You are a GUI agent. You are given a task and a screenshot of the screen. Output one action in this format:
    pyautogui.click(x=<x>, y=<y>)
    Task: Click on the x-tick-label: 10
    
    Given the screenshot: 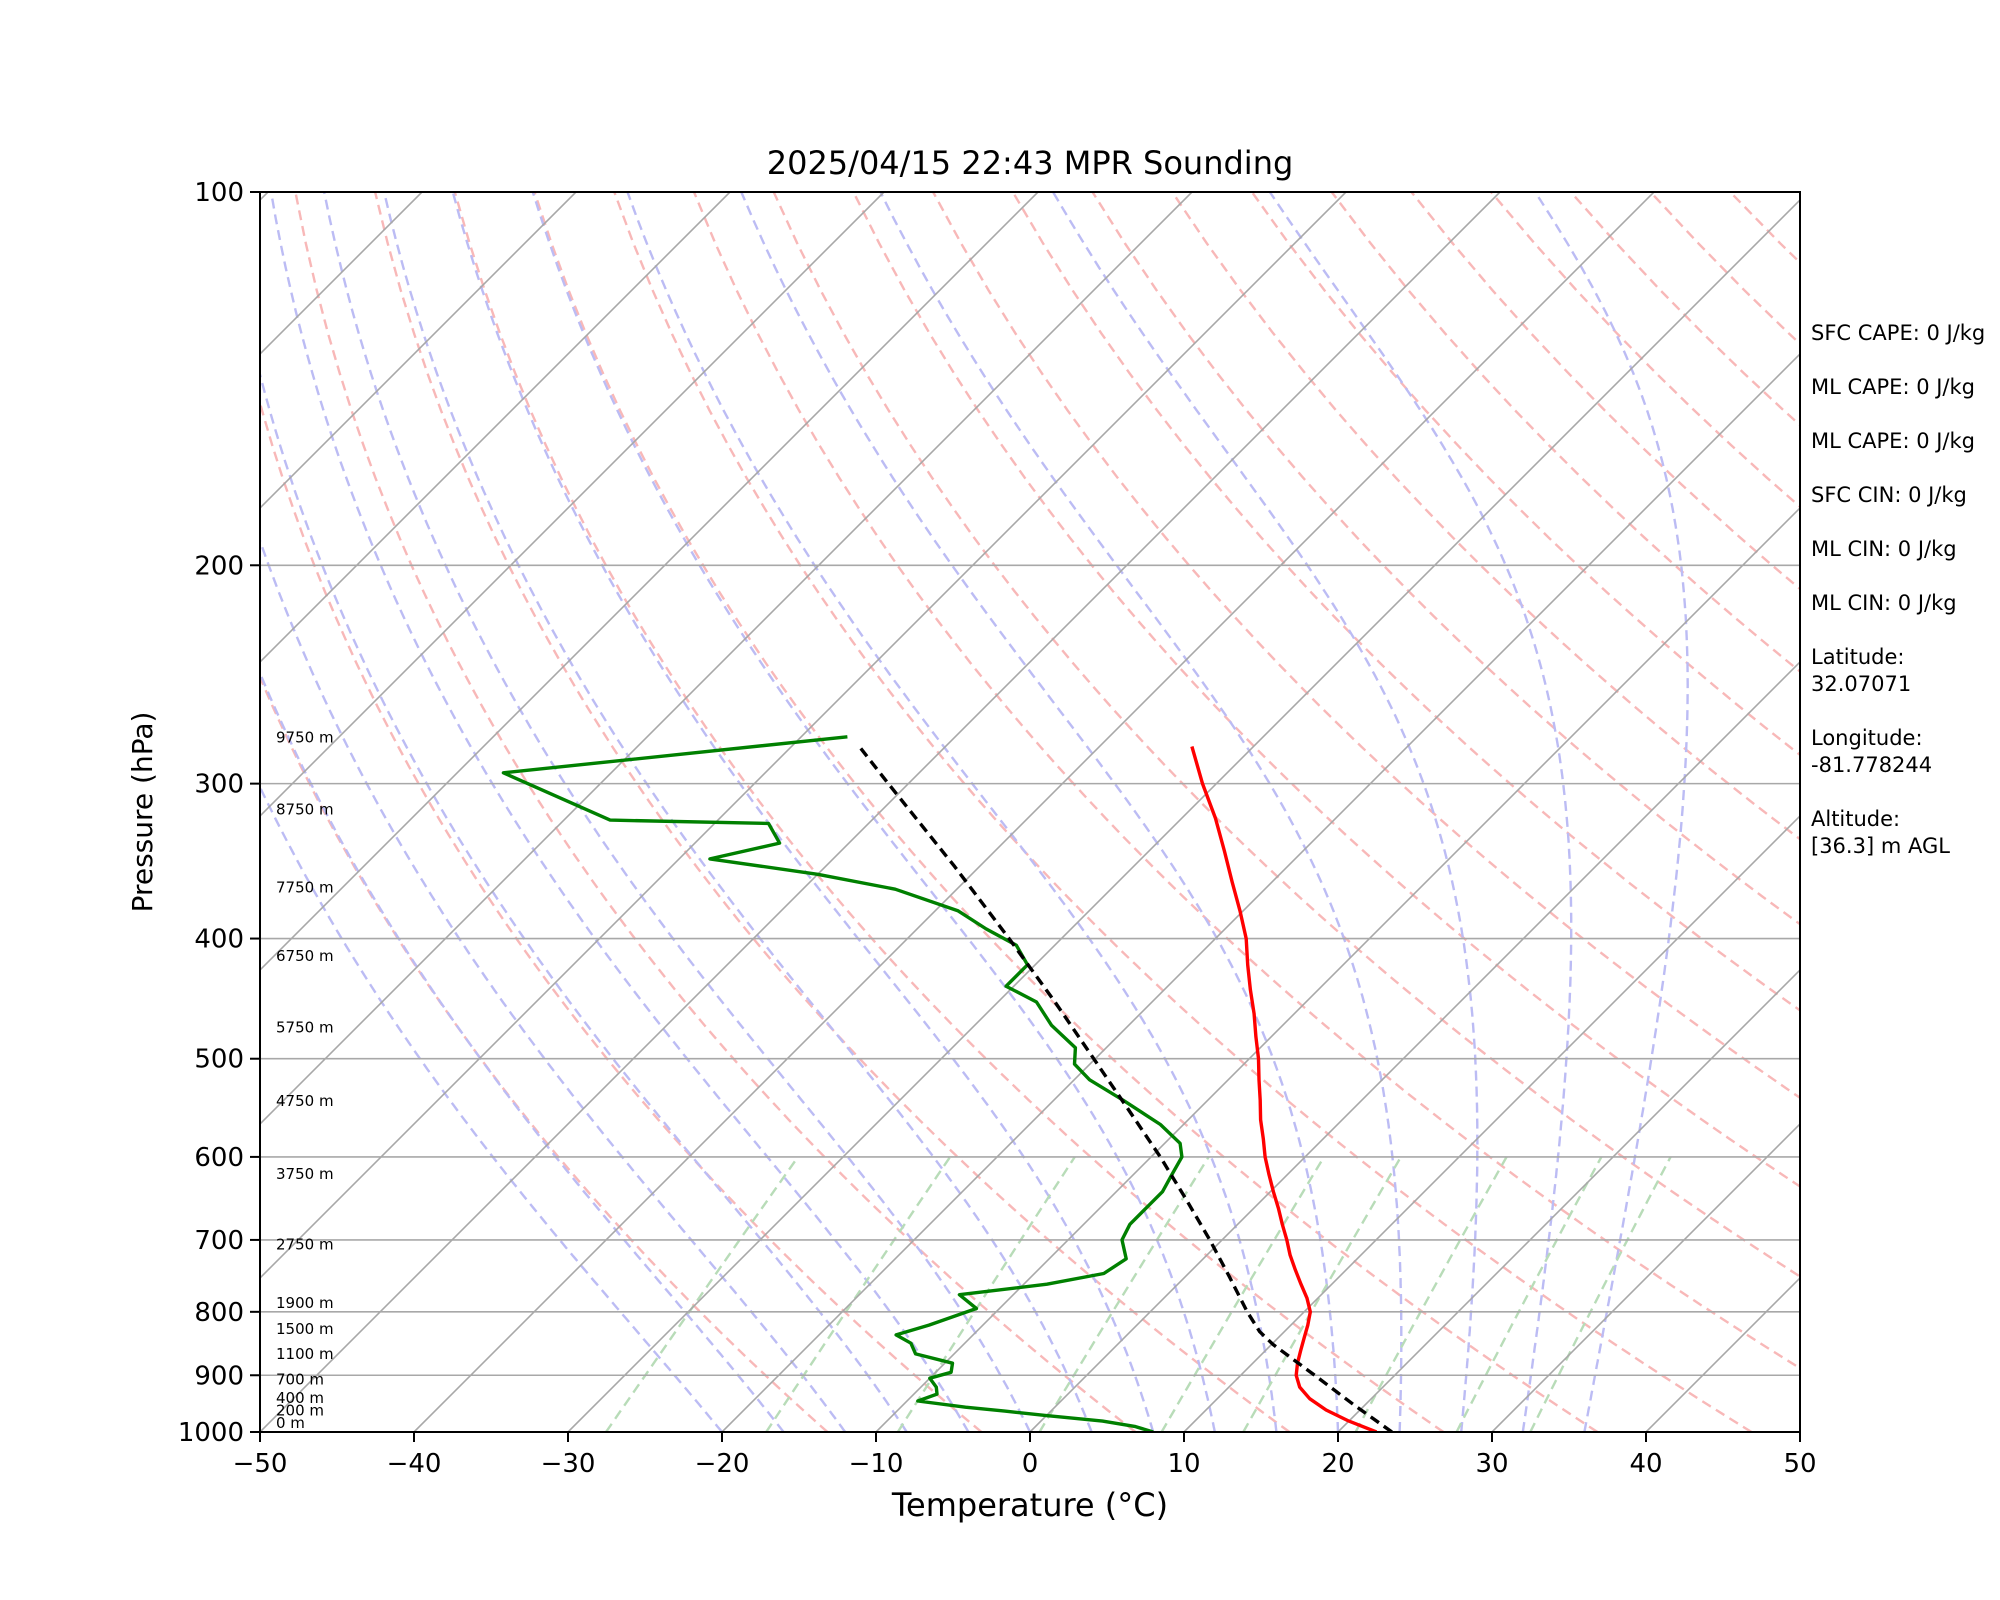 What is the action you would take?
    pyautogui.click(x=1183, y=1464)
    